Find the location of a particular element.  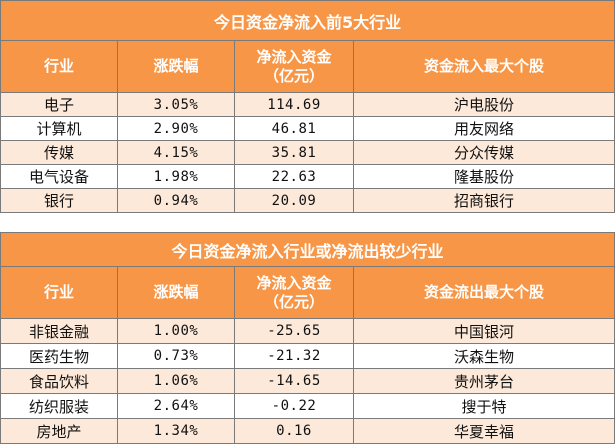

top-stock-cell: 沃森生物 is located at coordinates (483, 356).